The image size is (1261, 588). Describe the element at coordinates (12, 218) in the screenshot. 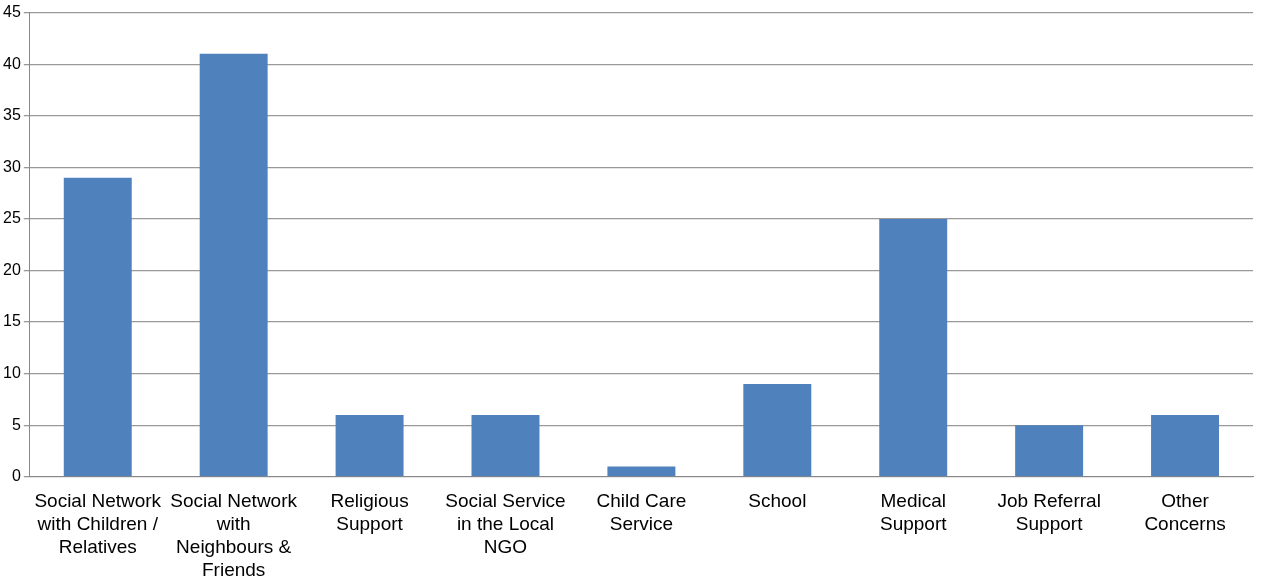

I see `y-tick-label: 25` at that location.